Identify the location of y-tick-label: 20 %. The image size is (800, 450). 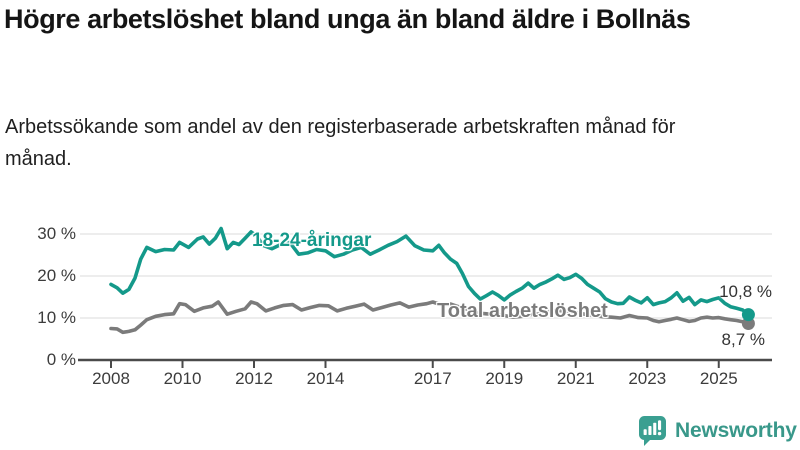
(56, 275).